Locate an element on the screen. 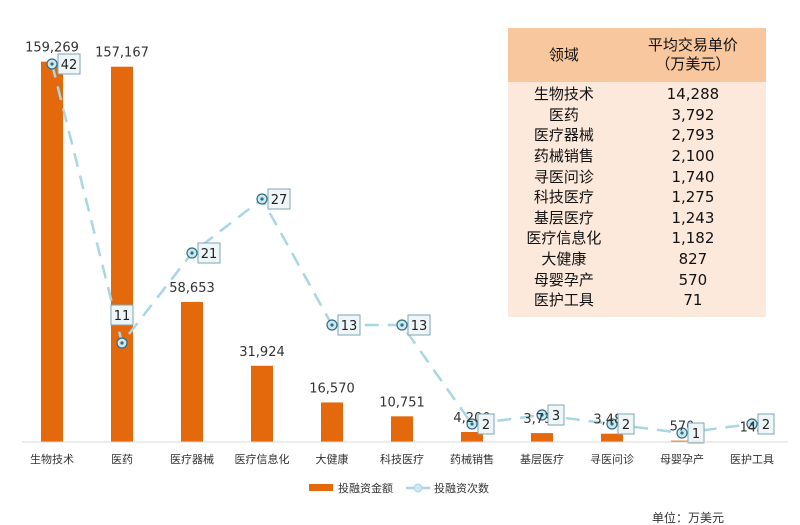 This screenshot has width=800, height=525. table-cell: 2,793 is located at coordinates (693, 135).